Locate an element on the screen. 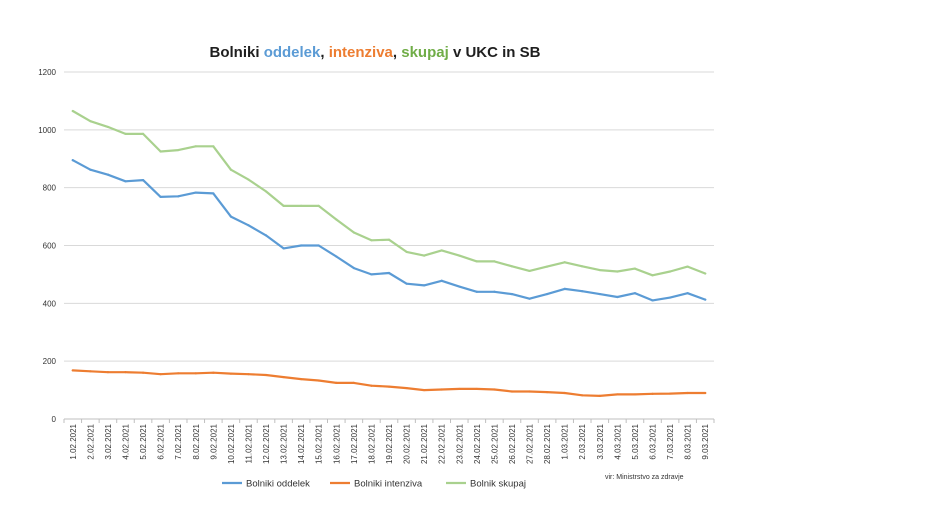 The height and width of the screenshot is (529, 940). x-tick-label: 25.02.2021 is located at coordinates (494, 443).